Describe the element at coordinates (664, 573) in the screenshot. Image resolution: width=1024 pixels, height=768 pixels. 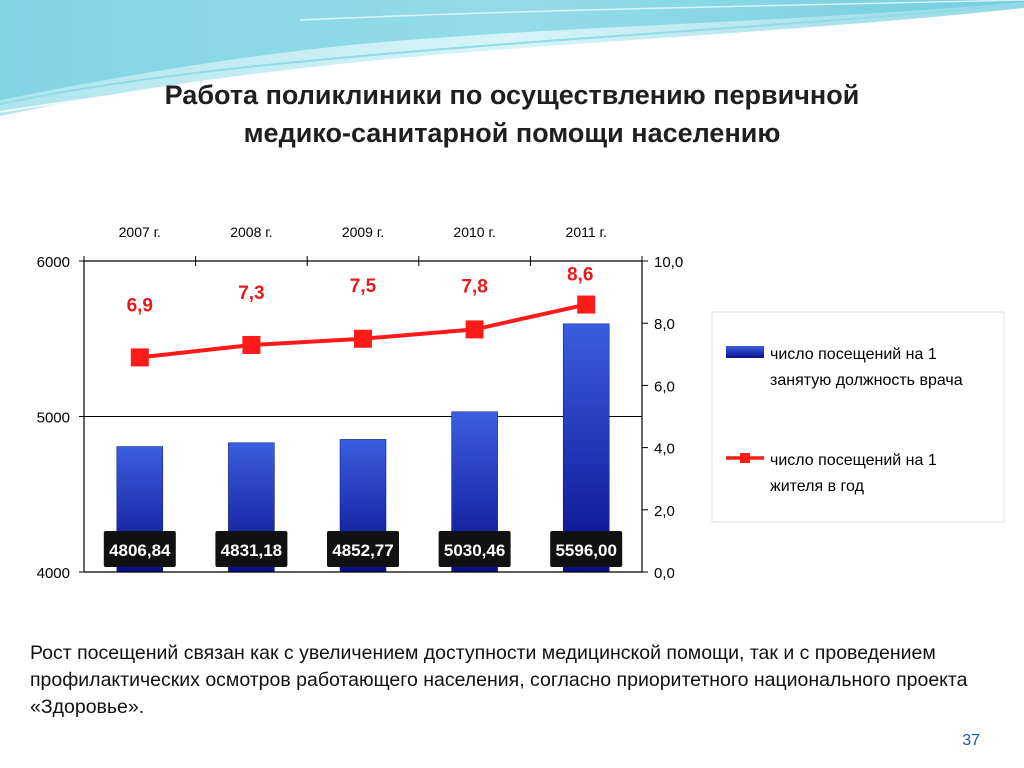
I see `y-right-tick-label: 0,0` at that location.